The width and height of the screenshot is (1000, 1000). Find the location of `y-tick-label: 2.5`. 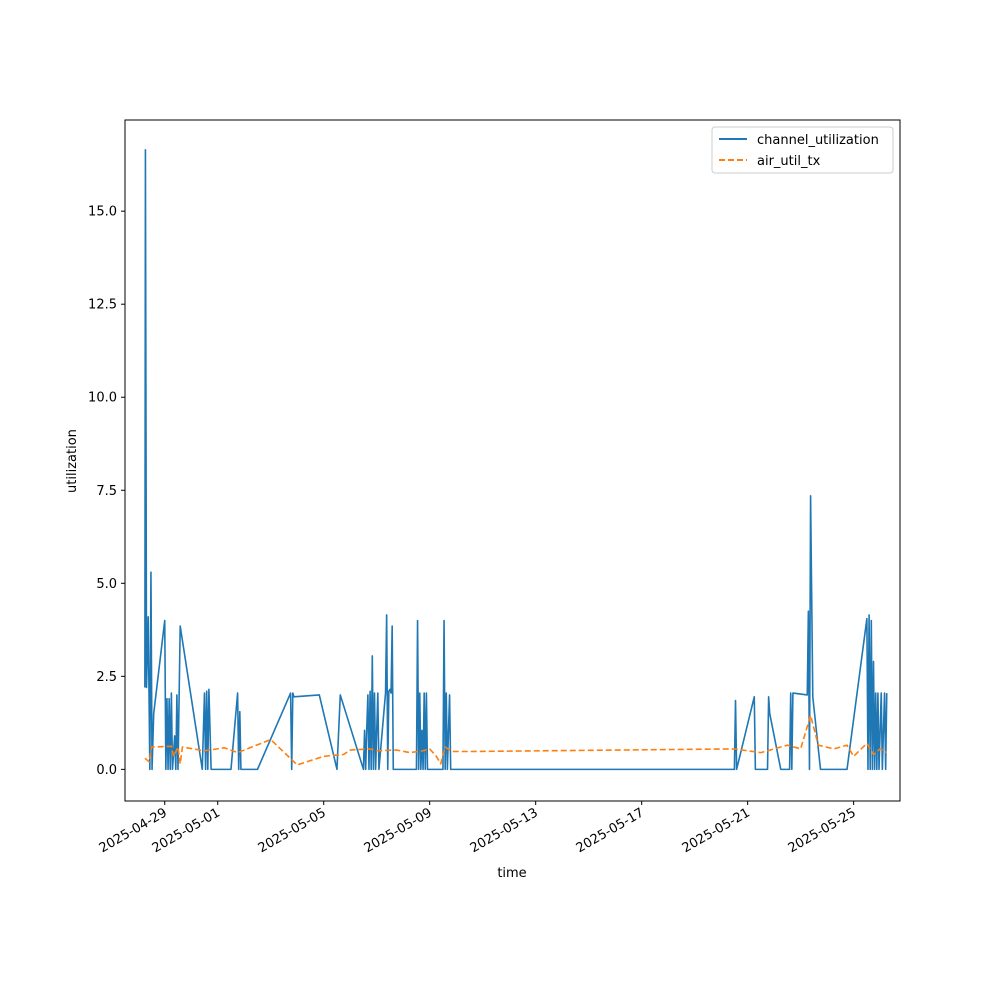

y-tick-label: 2.5 is located at coordinates (106, 677).